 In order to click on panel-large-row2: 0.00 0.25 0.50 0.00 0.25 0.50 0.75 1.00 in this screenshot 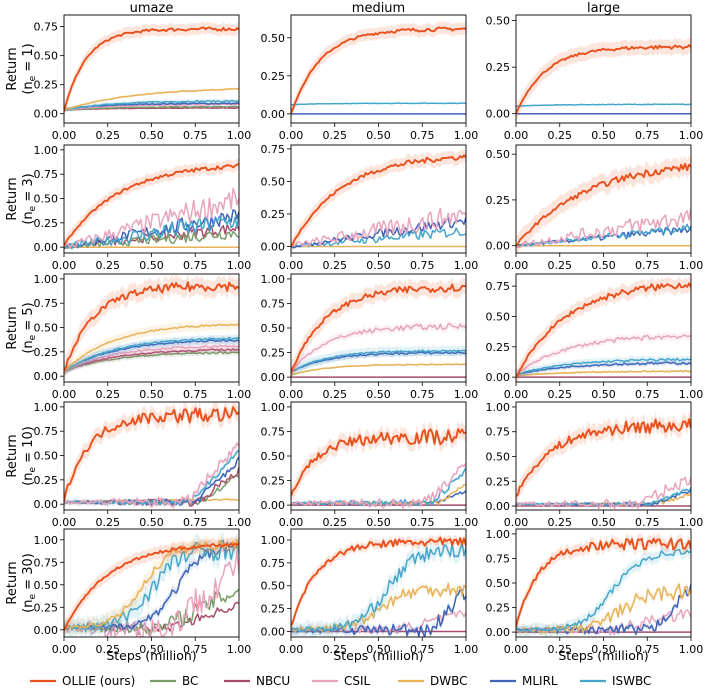, I will do `click(594, 208)`.